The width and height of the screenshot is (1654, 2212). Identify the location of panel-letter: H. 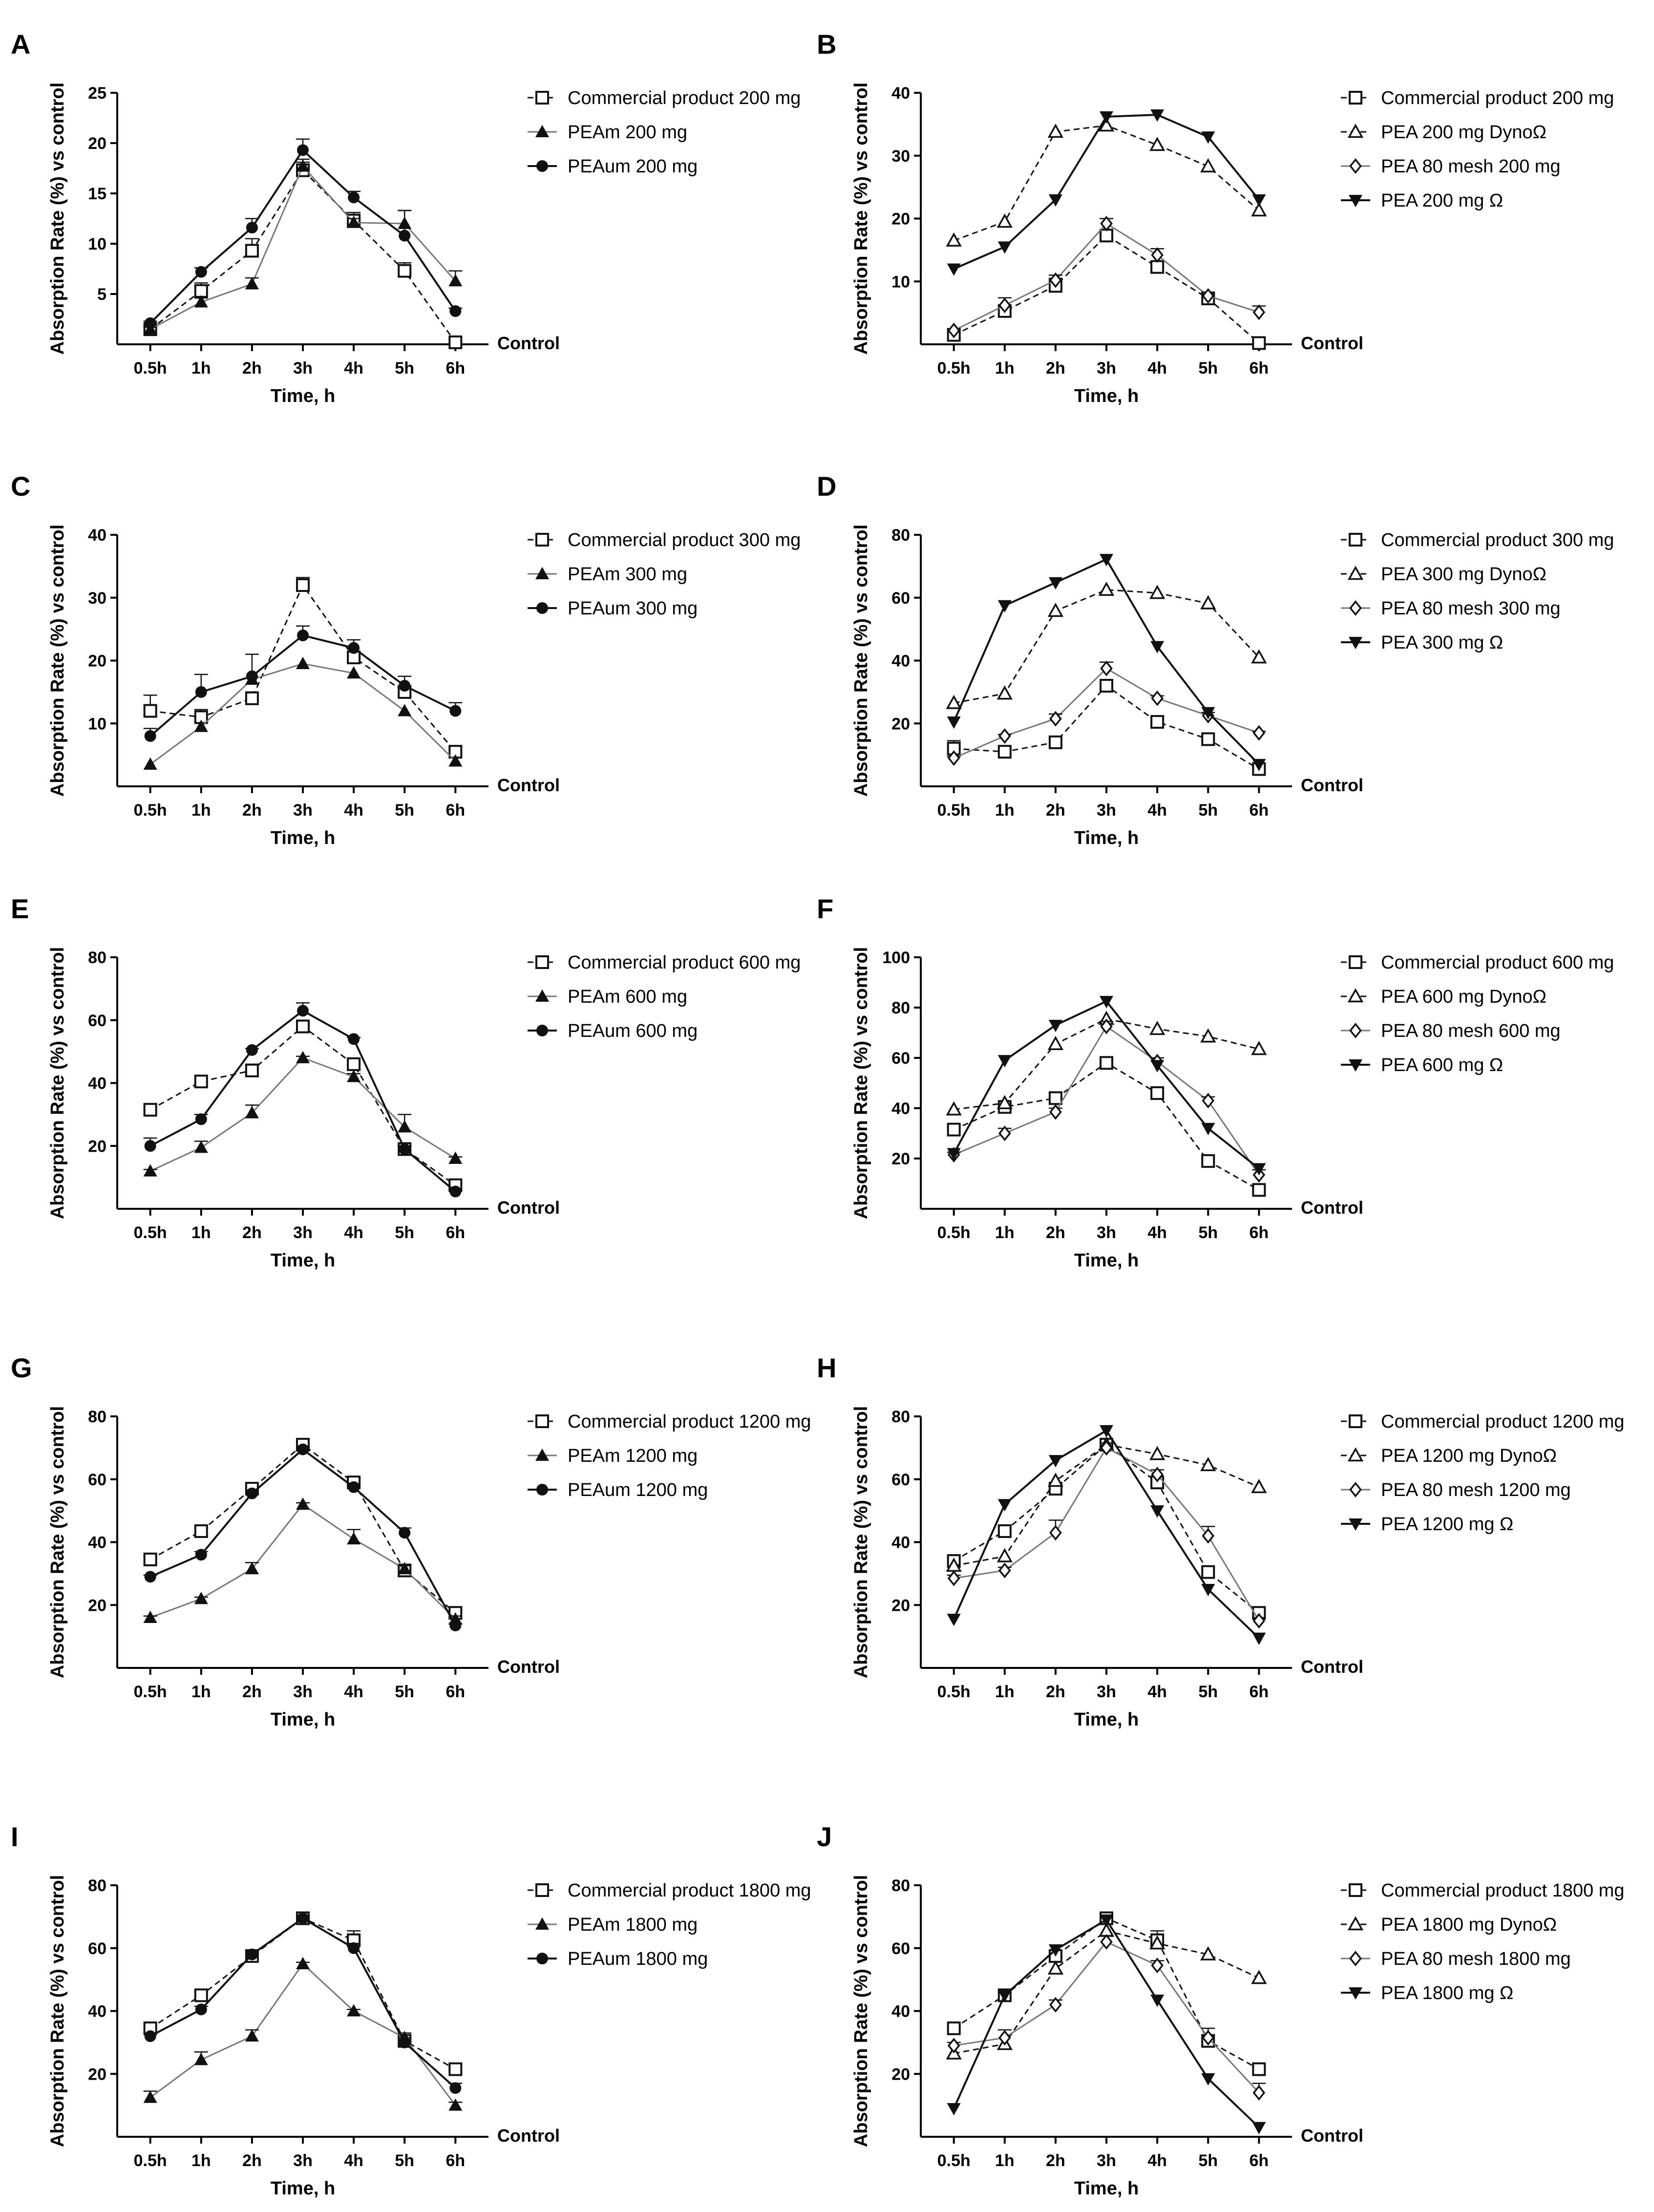
(826, 1367).